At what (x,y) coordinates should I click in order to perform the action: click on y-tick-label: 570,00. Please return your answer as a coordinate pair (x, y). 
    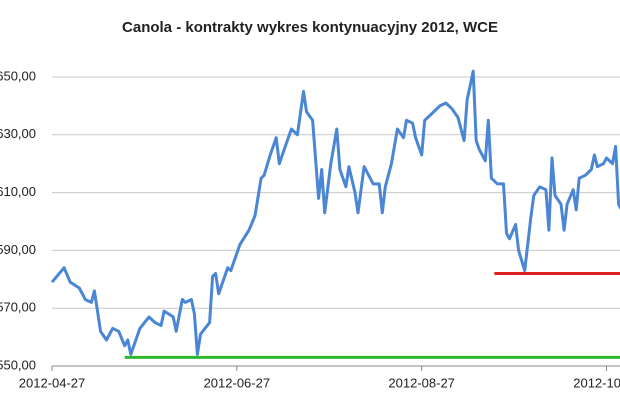
    Looking at the image, I should click on (18, 307).